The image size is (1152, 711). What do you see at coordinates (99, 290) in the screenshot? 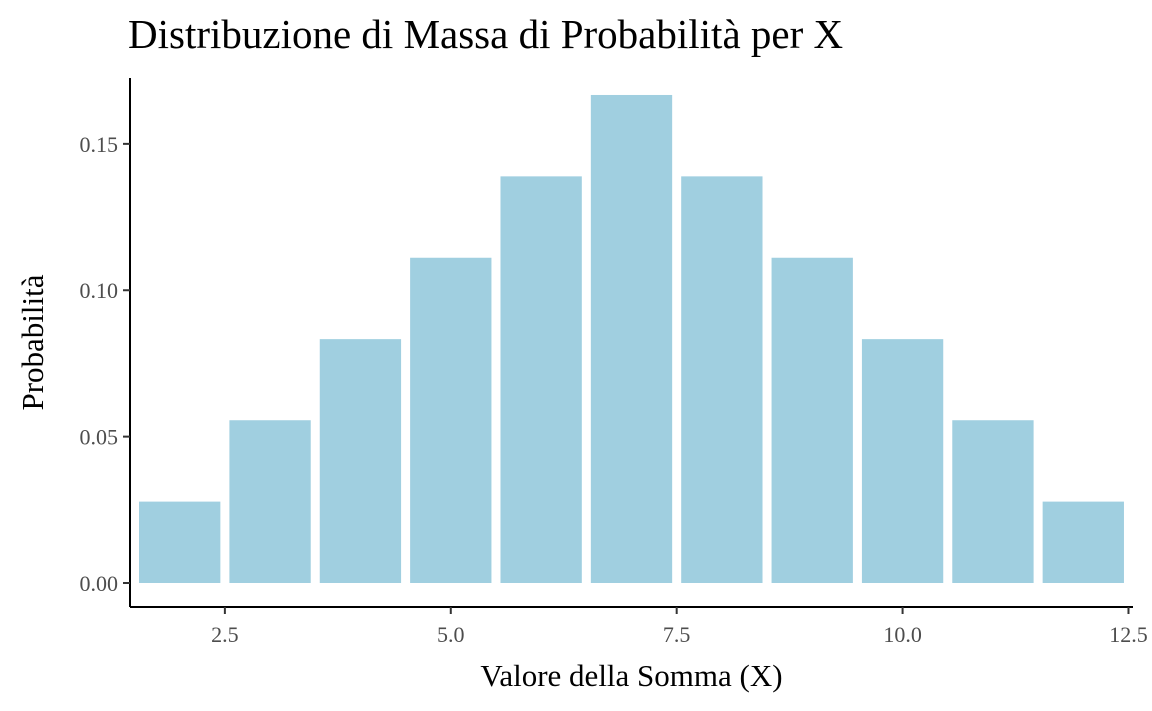
I see `y-tick-label: 0.10` at bounding box center [99, 290].